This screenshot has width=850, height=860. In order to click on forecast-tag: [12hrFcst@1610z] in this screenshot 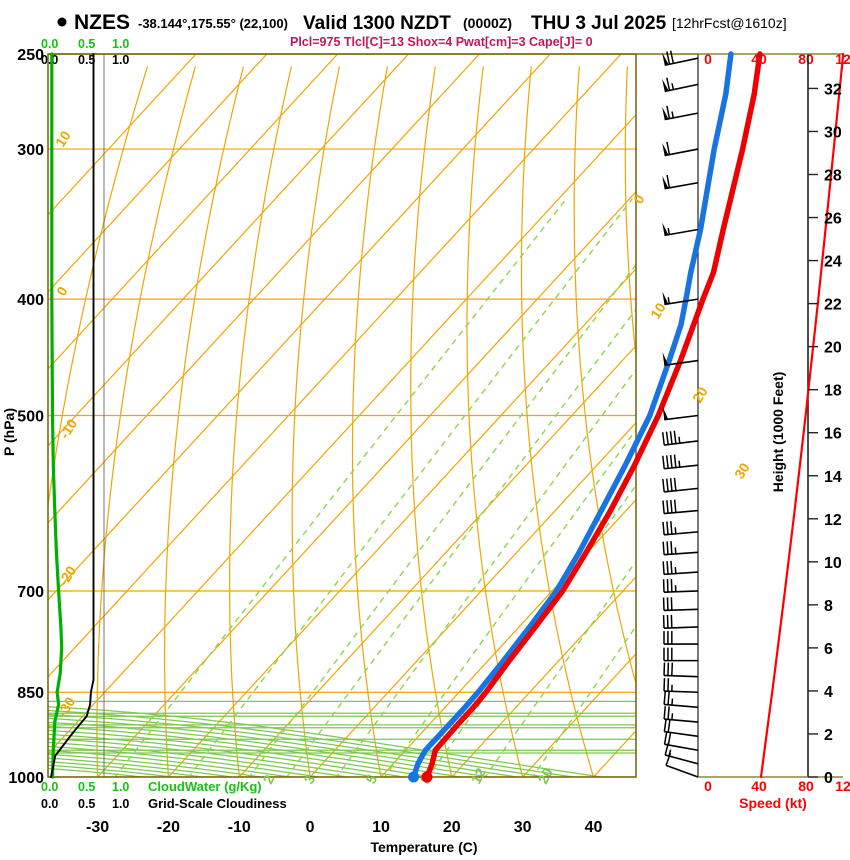, I will do `click(729, 23)`.